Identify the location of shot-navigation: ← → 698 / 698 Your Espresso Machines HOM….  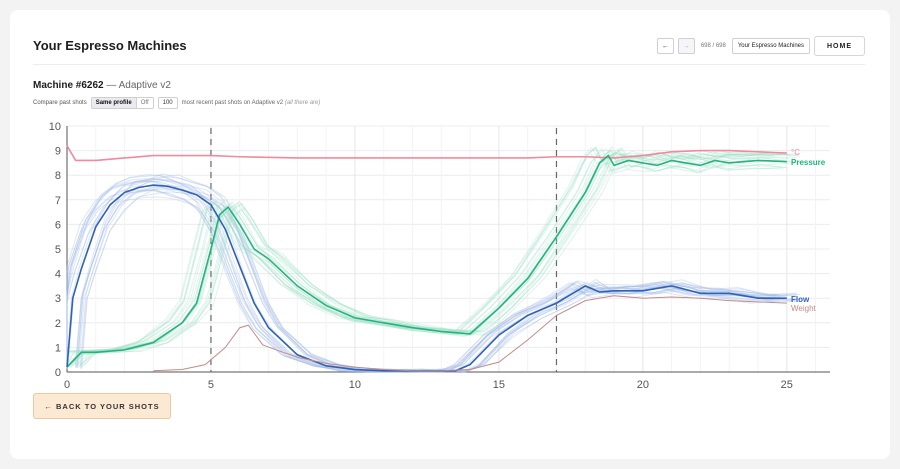
(760, 46).